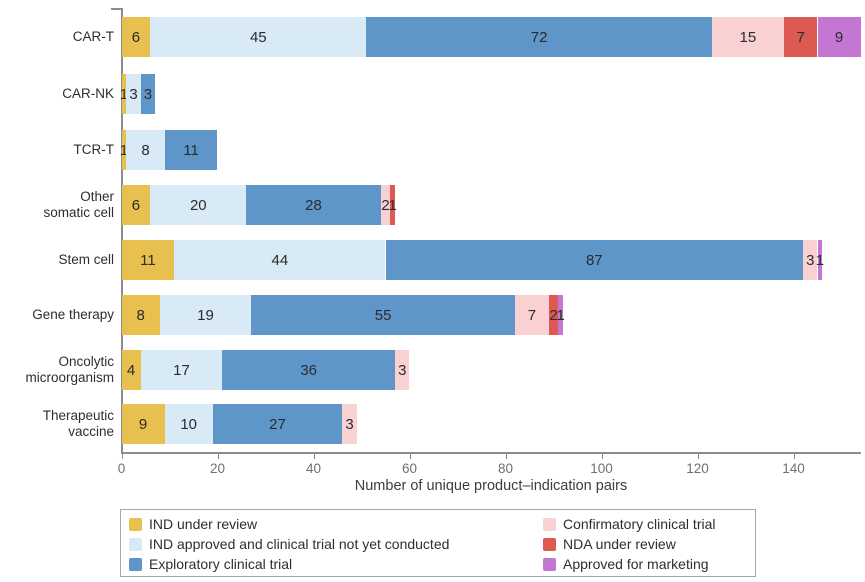  I want to click on bar-segment: 20, so click(198, 205).